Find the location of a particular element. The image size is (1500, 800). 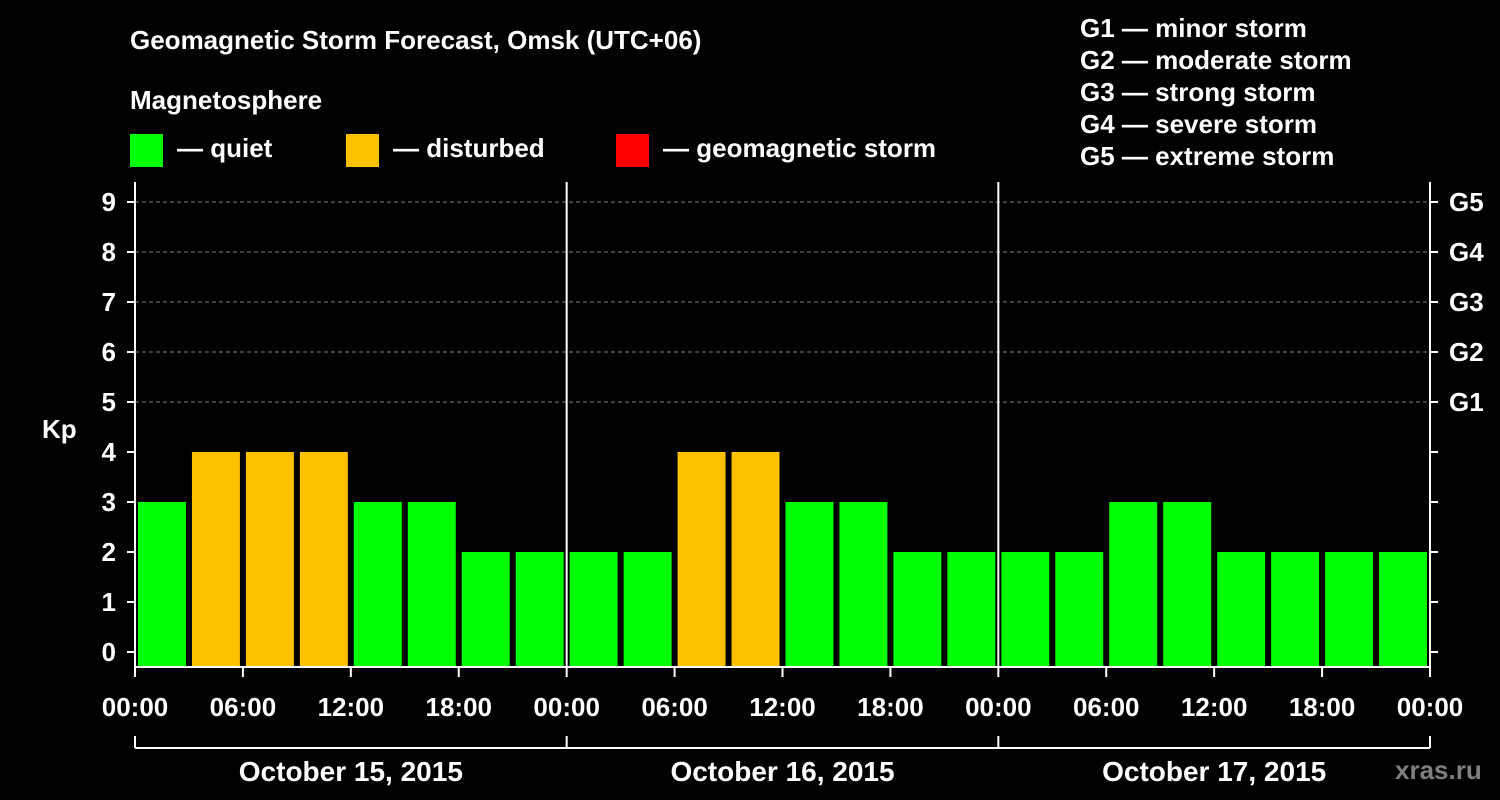

x-tick-label-8: 00:00 is located at coordinates (998, 707).